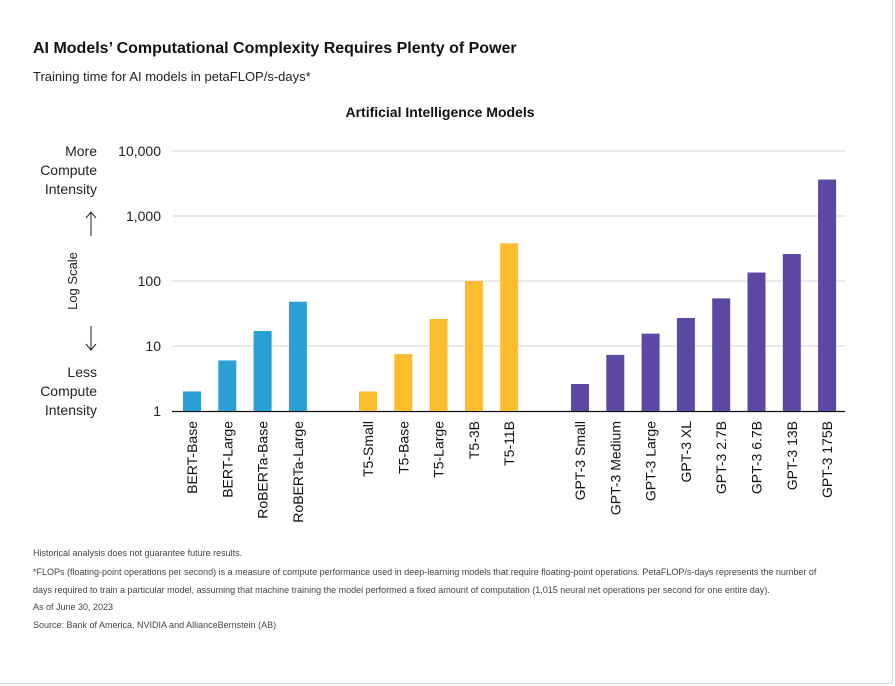 The height and width of the screenshot is (686, 895). Describe the element at coordinates (82, 372) in the screenshot. I see `y-annotation-less: Less` at that location.